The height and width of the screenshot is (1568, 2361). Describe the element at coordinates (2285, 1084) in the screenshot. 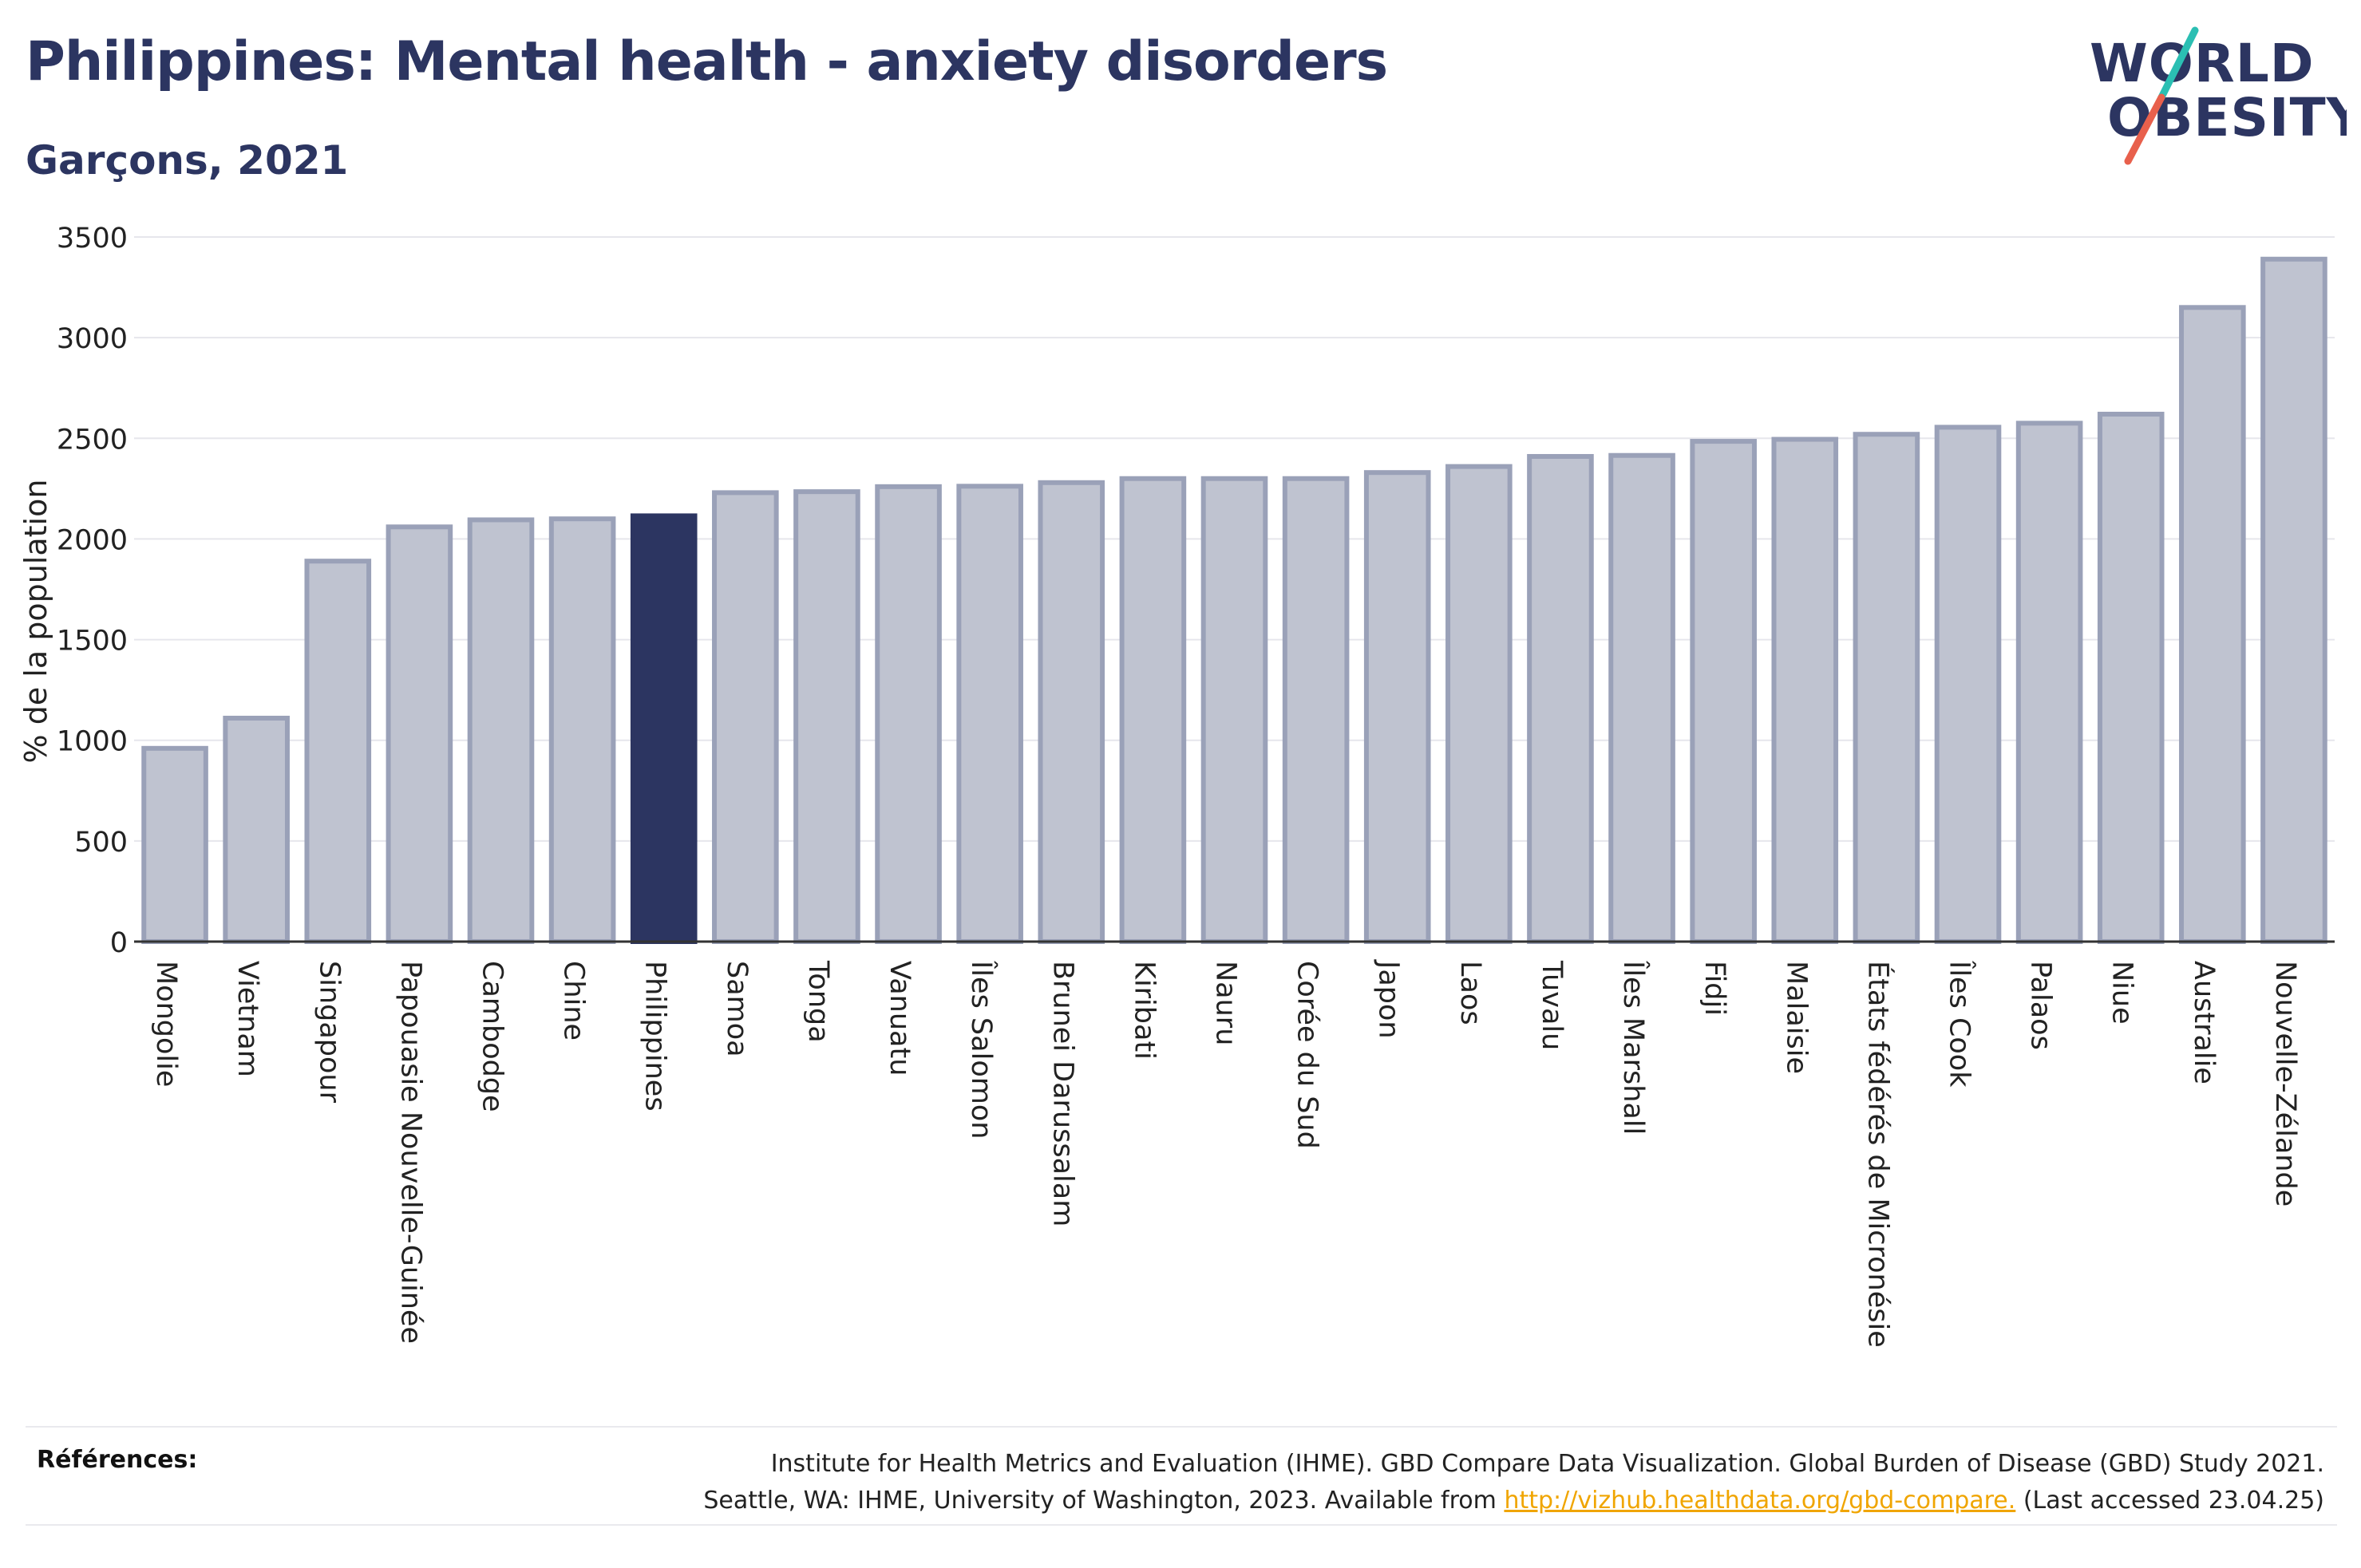

I see `x-tick-label: Nouvelle-Zélande` at that location.